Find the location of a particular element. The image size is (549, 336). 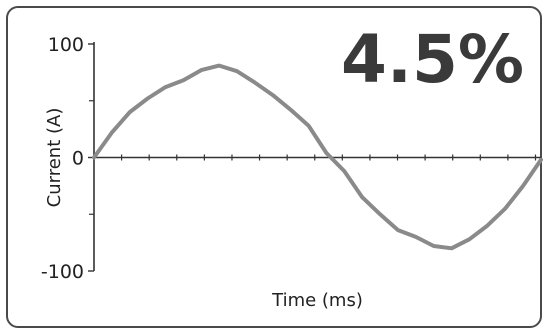

y-tick-label: 0 is located at coordinates (78, 159).